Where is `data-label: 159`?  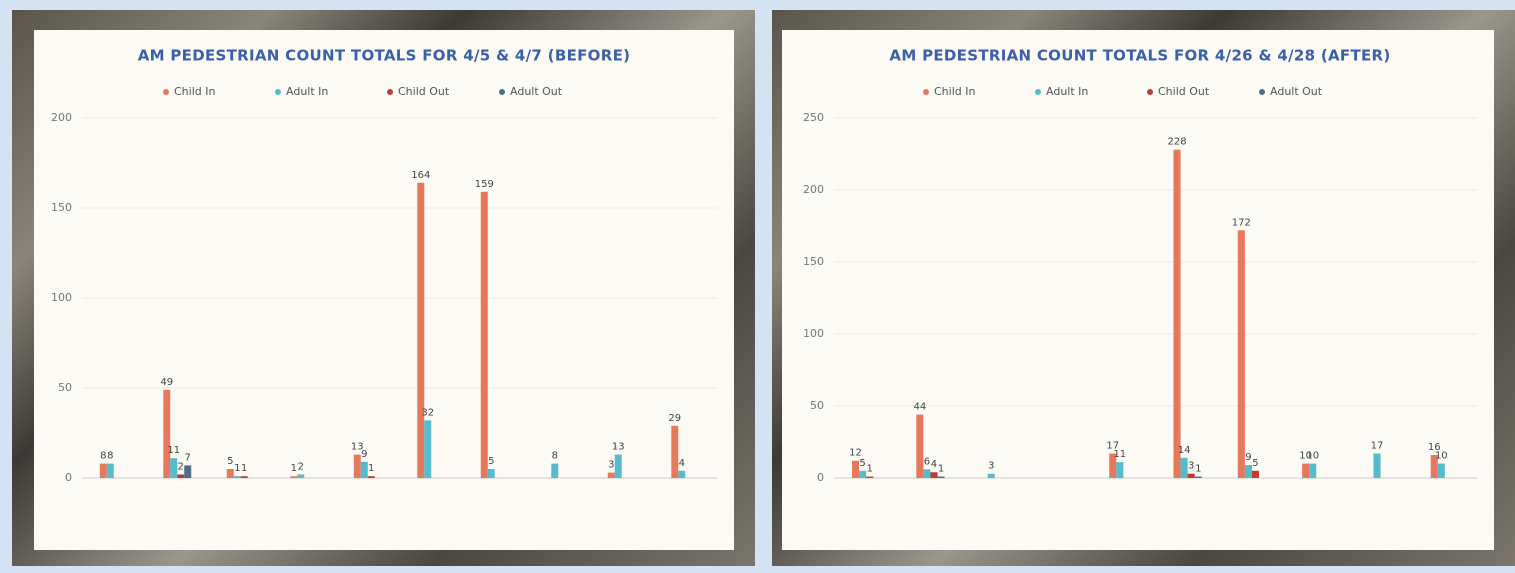 data-label: 159 is located at coordinates (484, 184).